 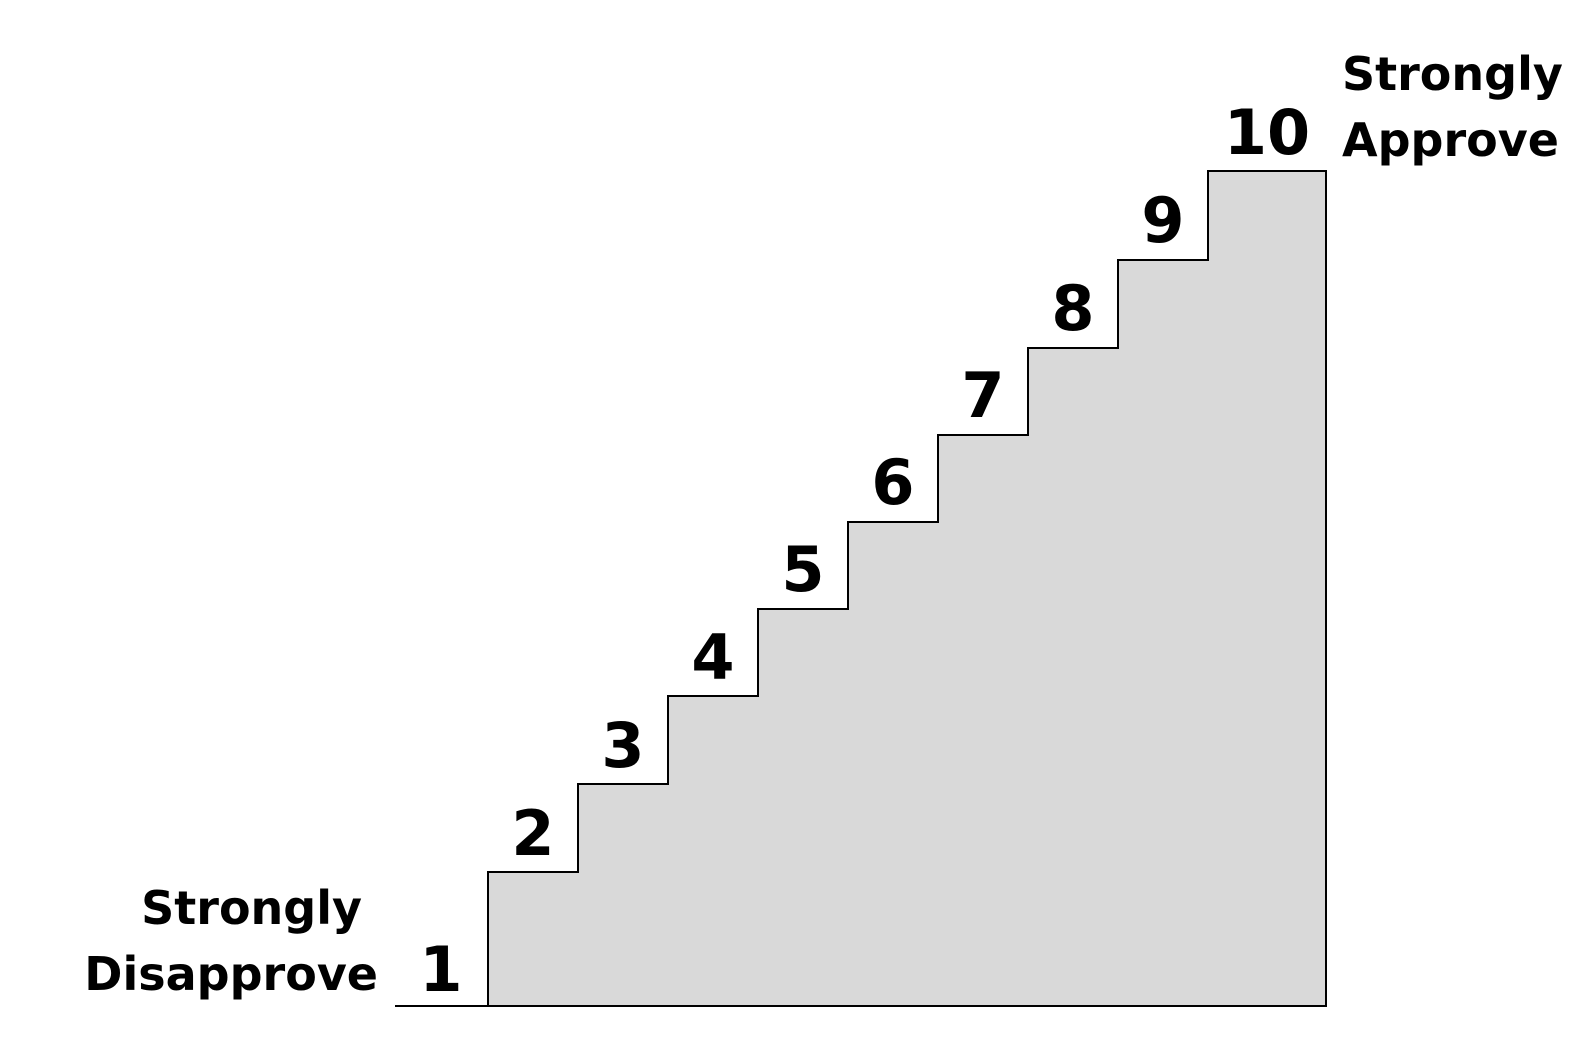 I want to click on step-number-10: 10, so click(x=1267, y=132).